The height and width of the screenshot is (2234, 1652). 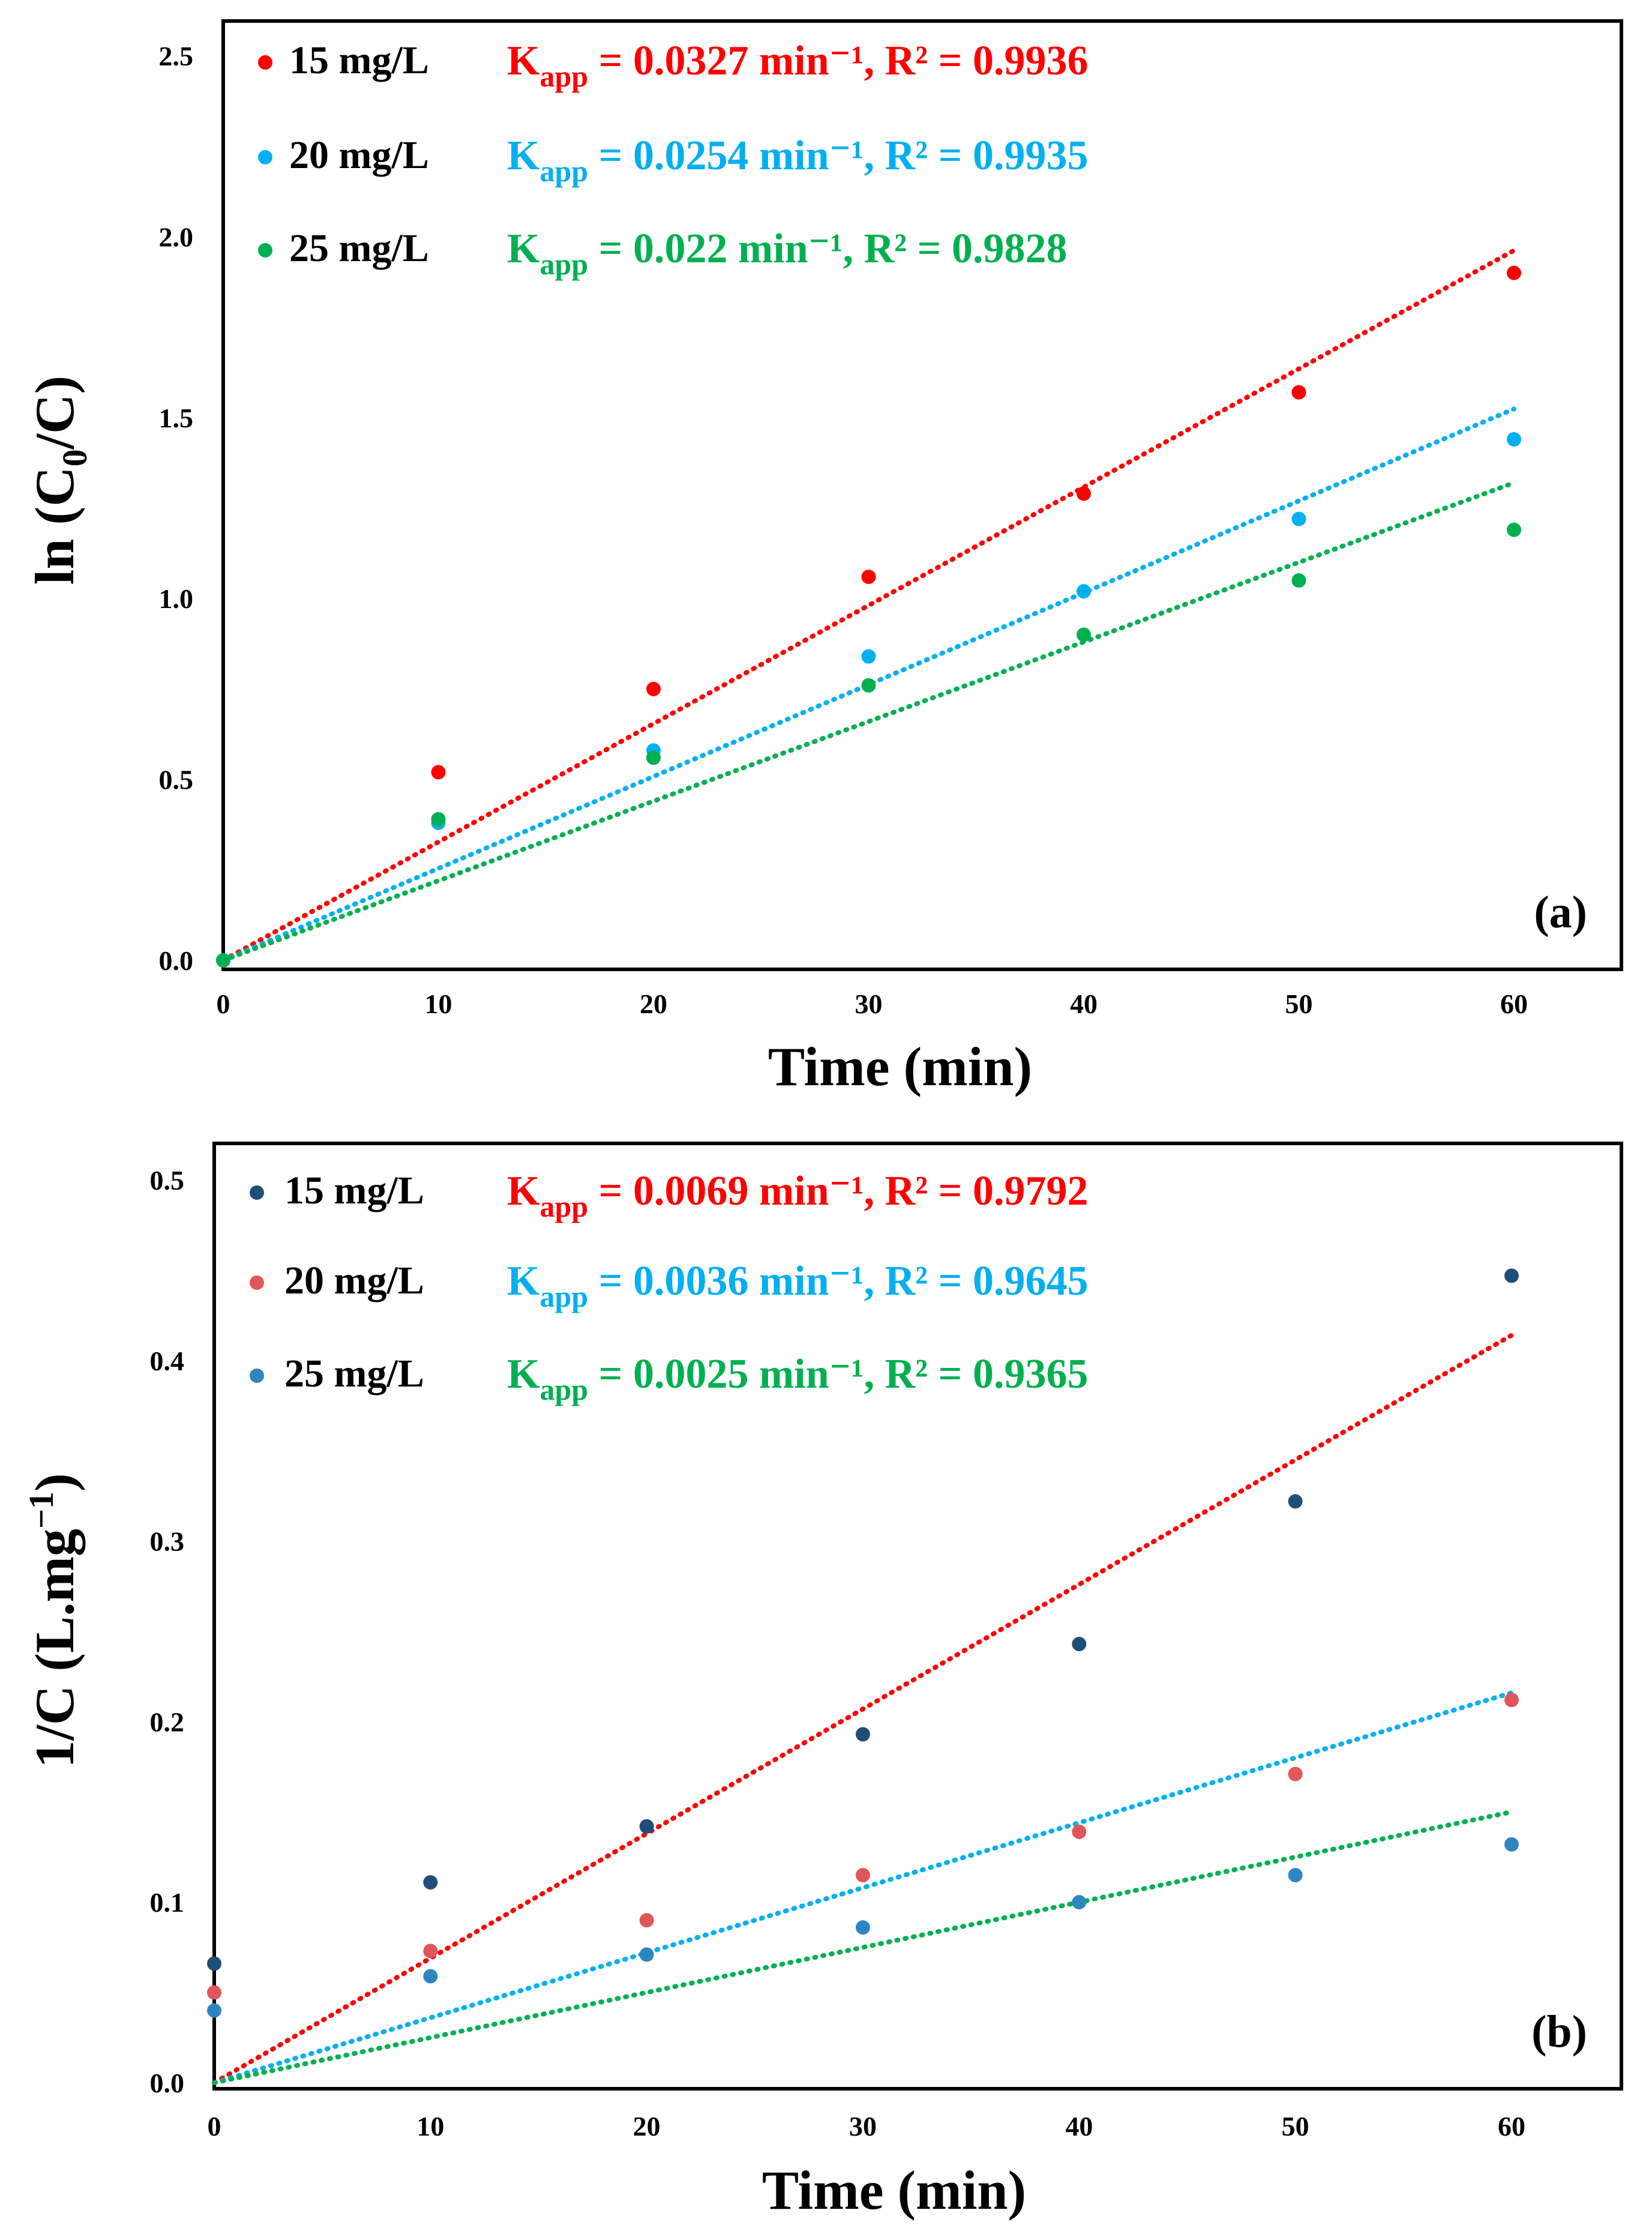 I want to click on panel-a-y-tick-label: 2.0, so click(x=176, y=236).